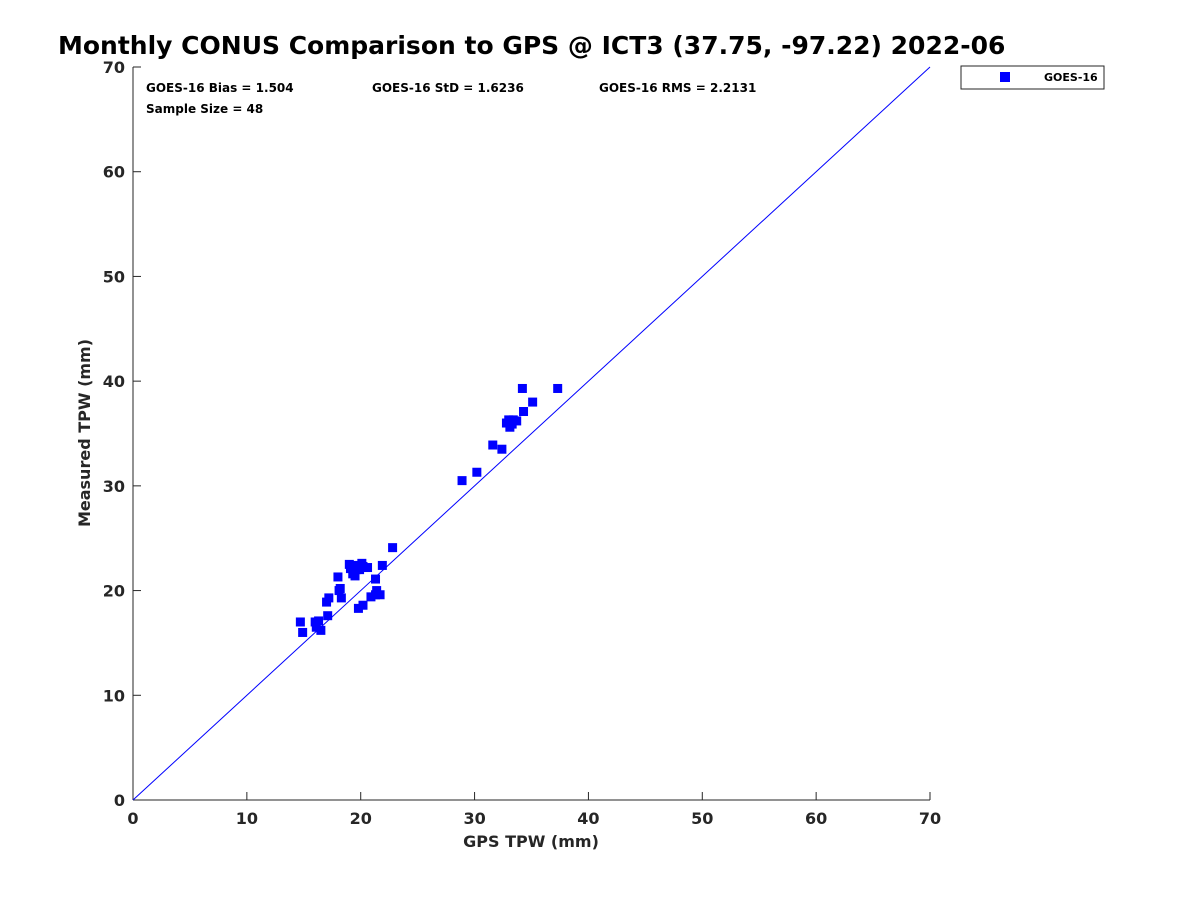 The width and height of the screenshot is (1200, 900). I want to click on legend-label-goes16: GOES-16, so click(1071, 77).